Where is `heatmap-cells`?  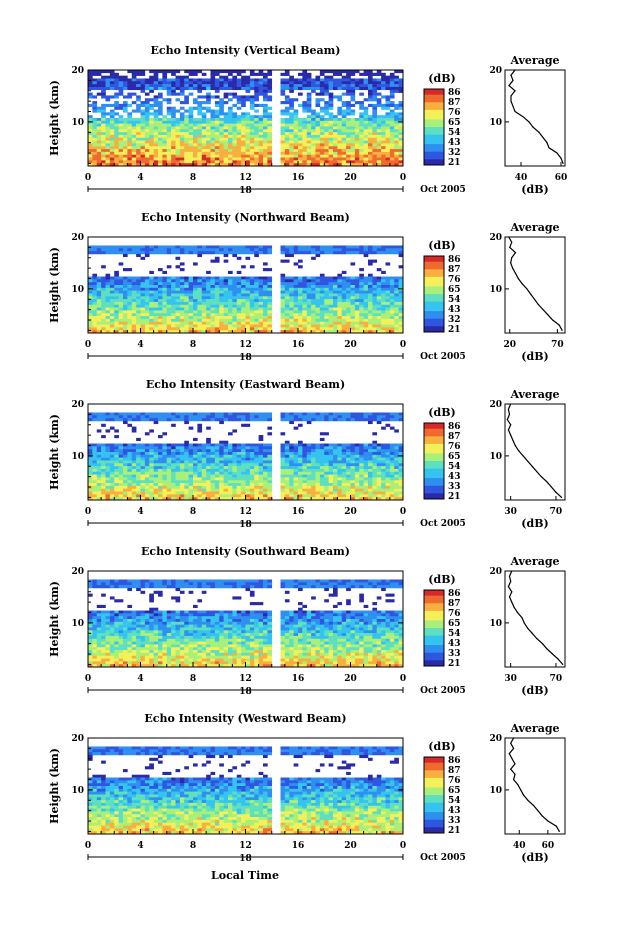
heatmap-cells is located at coordinates (245, 456).